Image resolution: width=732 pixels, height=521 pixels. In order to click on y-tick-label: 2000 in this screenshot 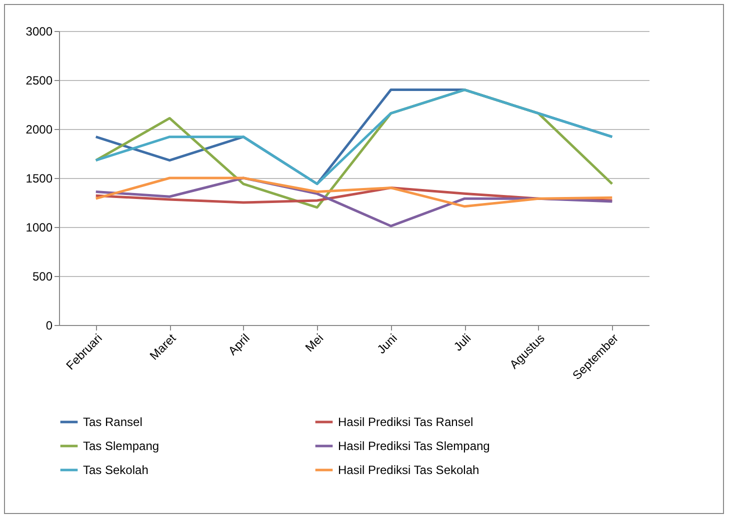, I will do `click(39, 129)`.